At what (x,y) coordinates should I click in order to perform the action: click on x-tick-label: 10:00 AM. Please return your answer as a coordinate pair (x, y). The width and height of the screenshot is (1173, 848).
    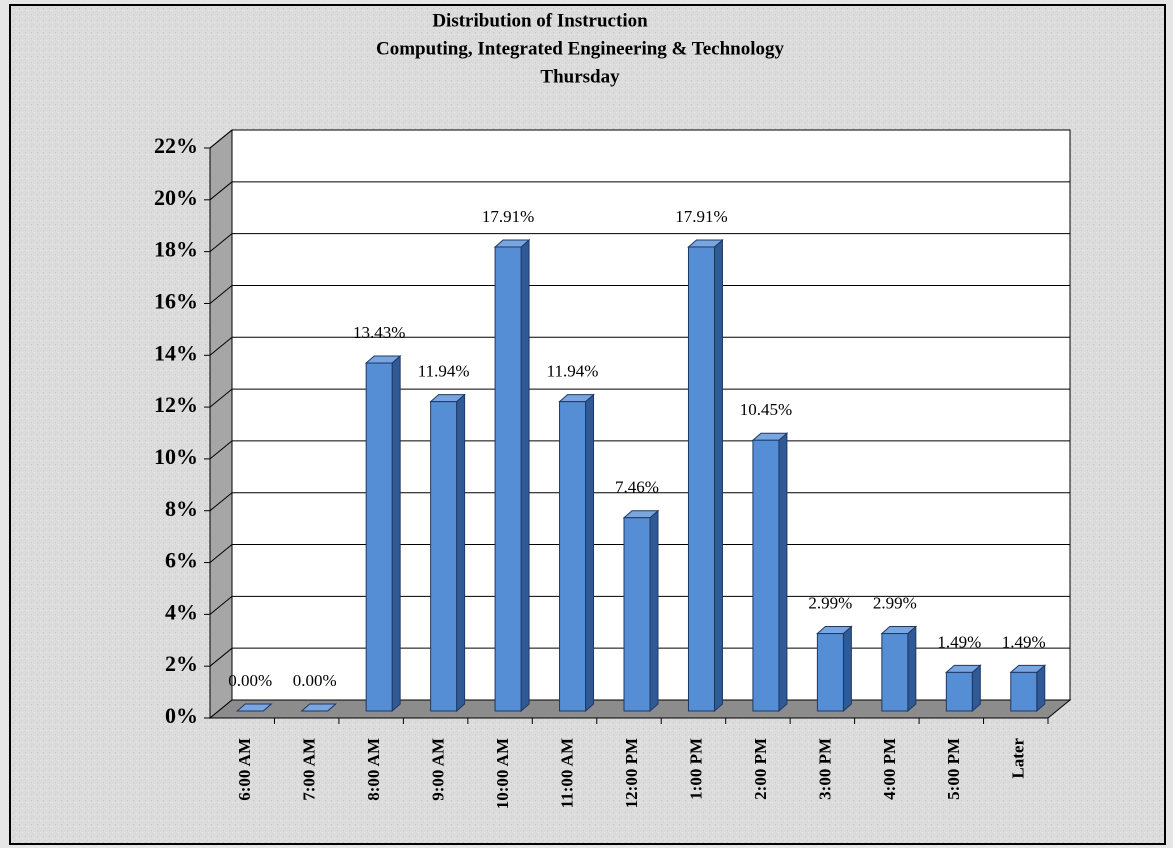
    Looking at the image, I should click on (502, 773).